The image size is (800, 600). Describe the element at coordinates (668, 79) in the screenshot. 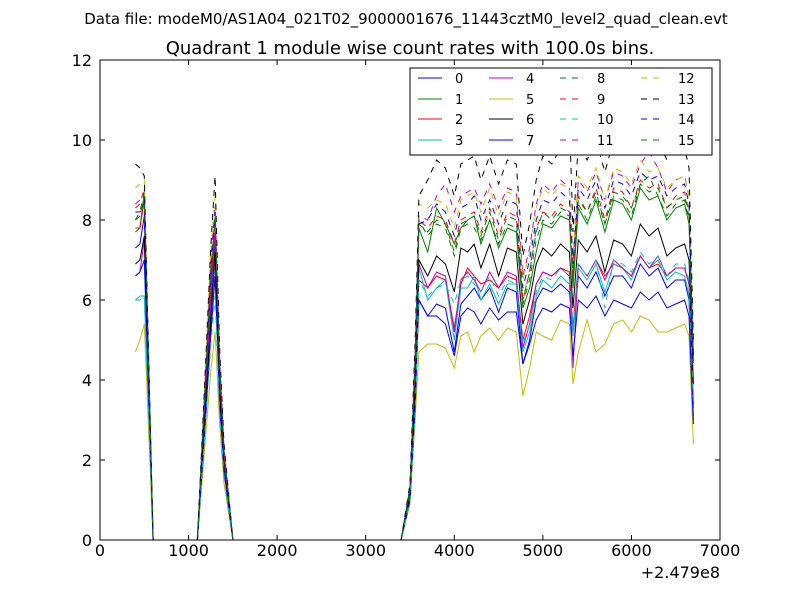

I see `legend-entry-12: 12` at that location.